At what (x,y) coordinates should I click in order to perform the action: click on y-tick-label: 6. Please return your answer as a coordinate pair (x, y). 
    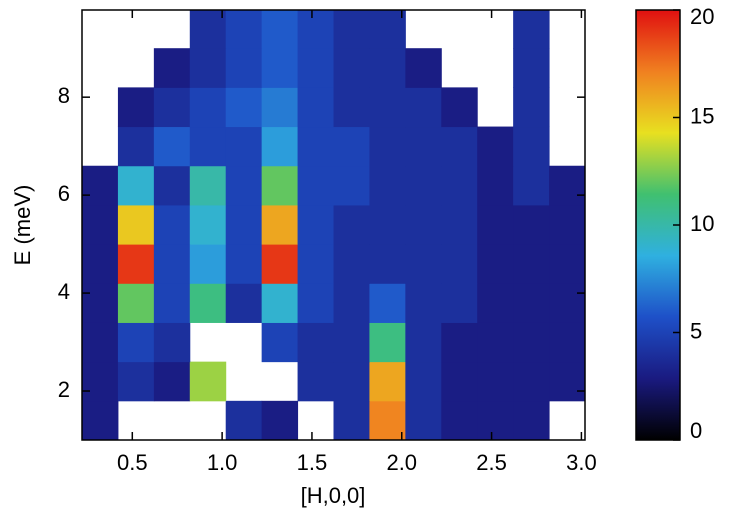
    Looking at the image, I should click on (64, 193).